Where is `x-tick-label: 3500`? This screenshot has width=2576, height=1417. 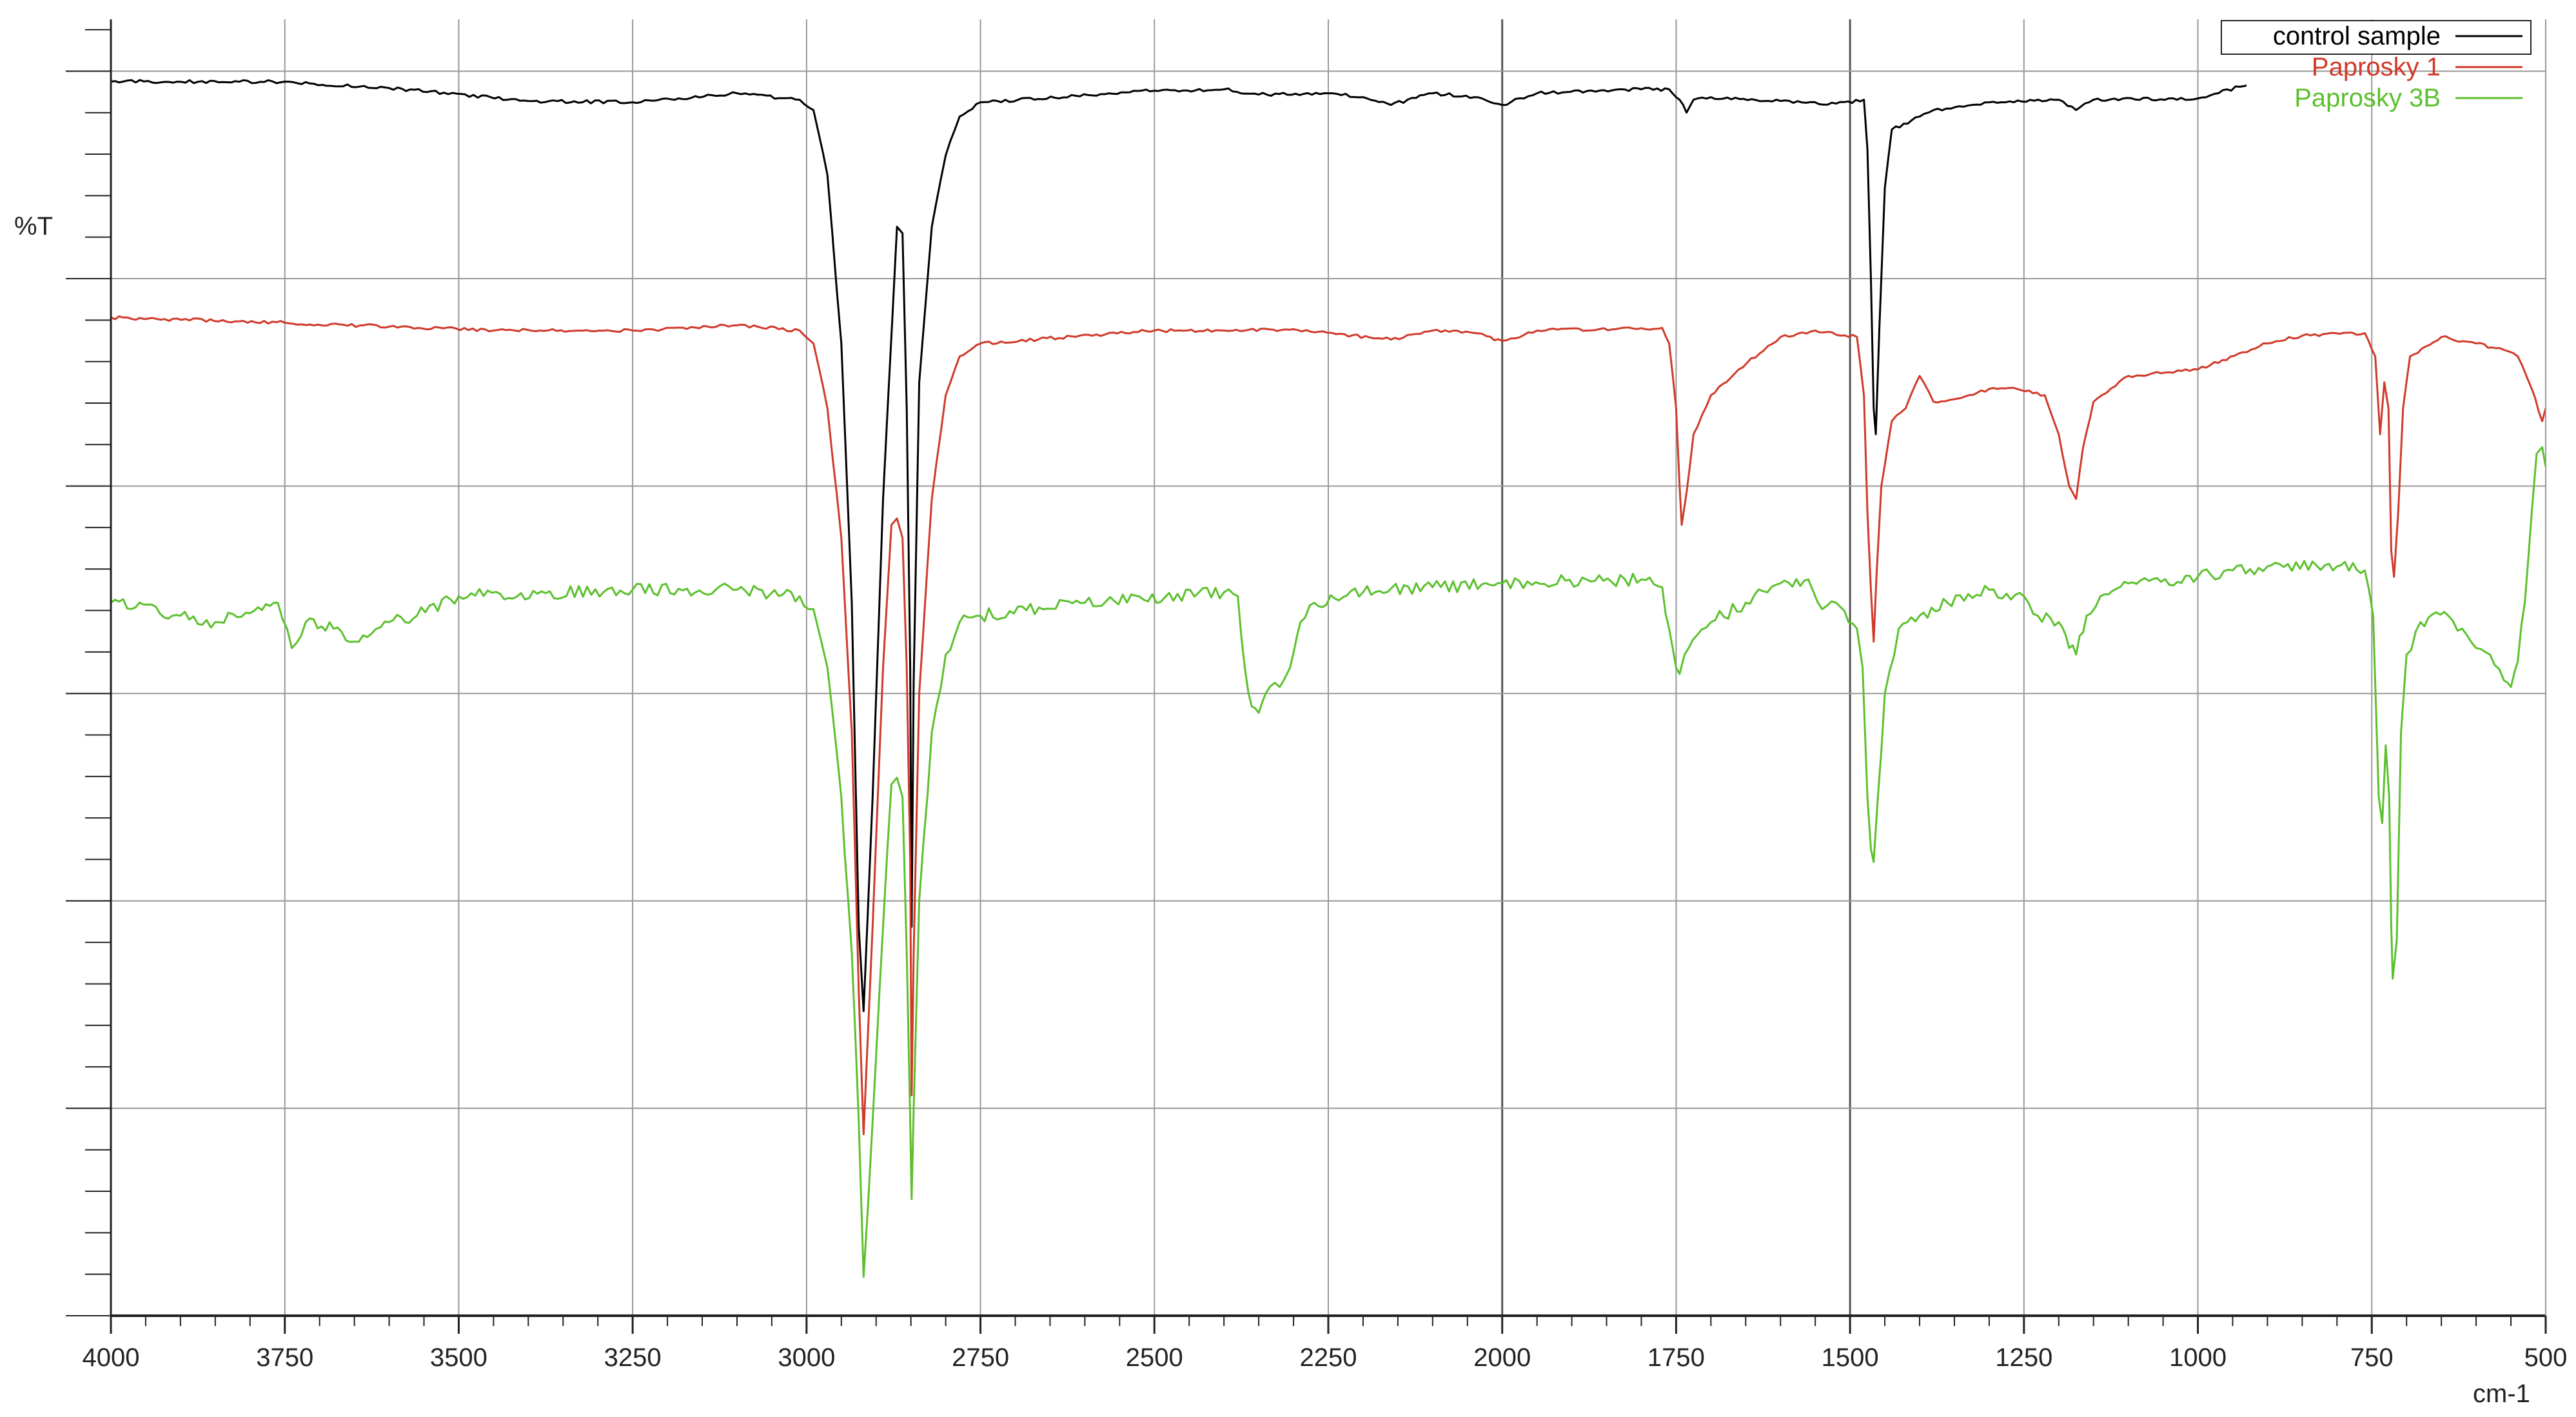 x-tick-label: 3500 is located at coordinates (458, 1357).